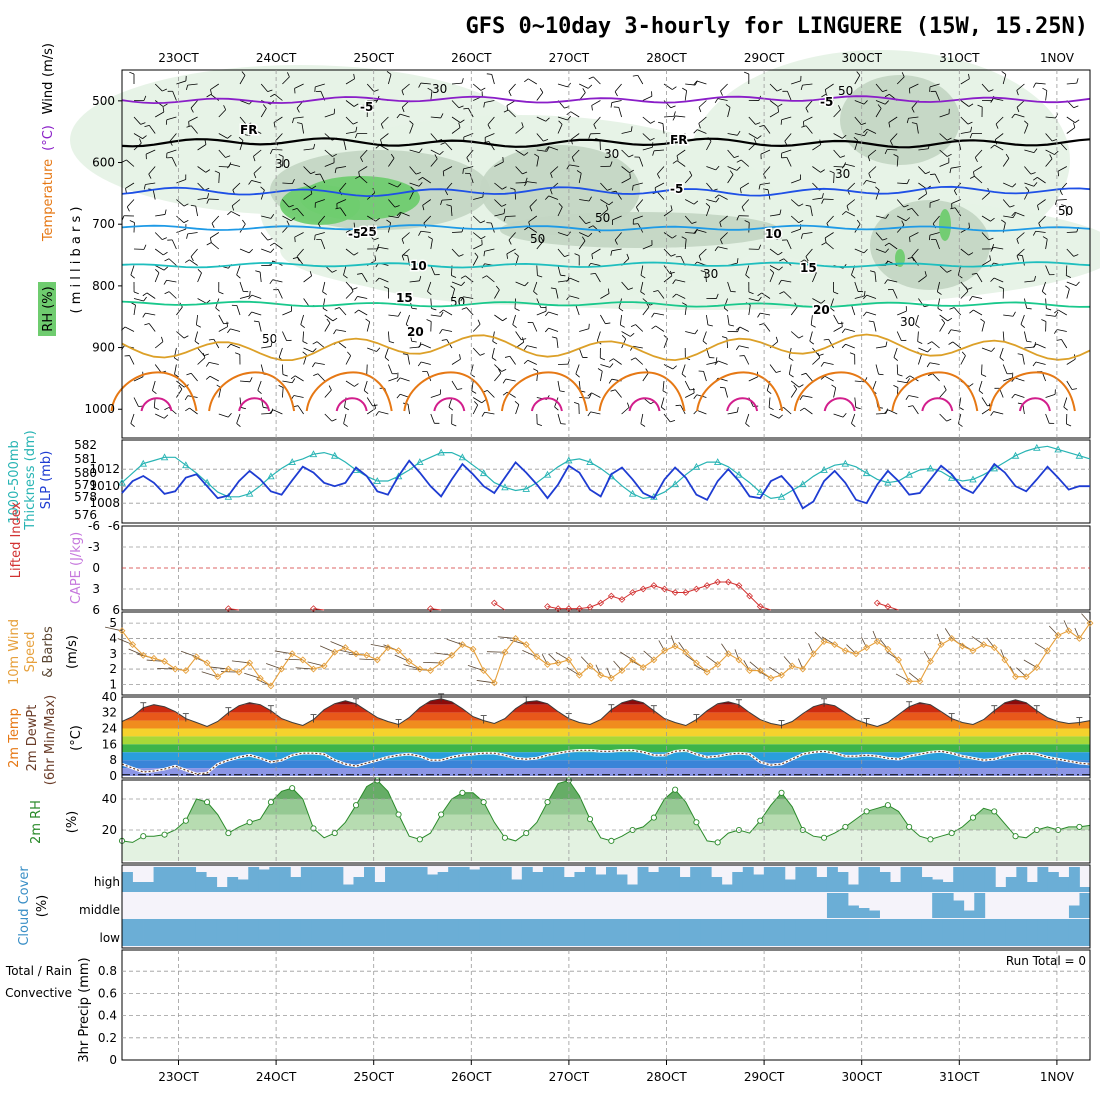 The width and height of the screenshot is (1100, 1100). I want to click on isotherm-label: -5, so click(354, 234).